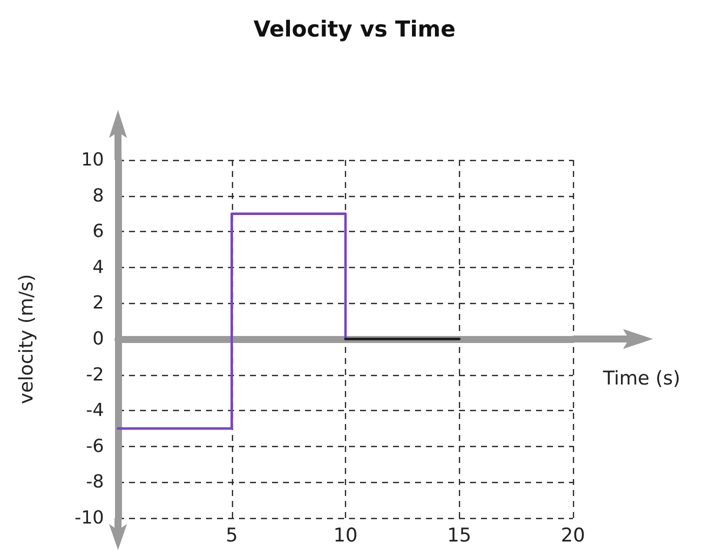 Image resolution: width=709 pixels, height=555 pixels. Describe the element at coordinates (95, 375) in the screenshot. I see `y-tick-label: -2` at that location.